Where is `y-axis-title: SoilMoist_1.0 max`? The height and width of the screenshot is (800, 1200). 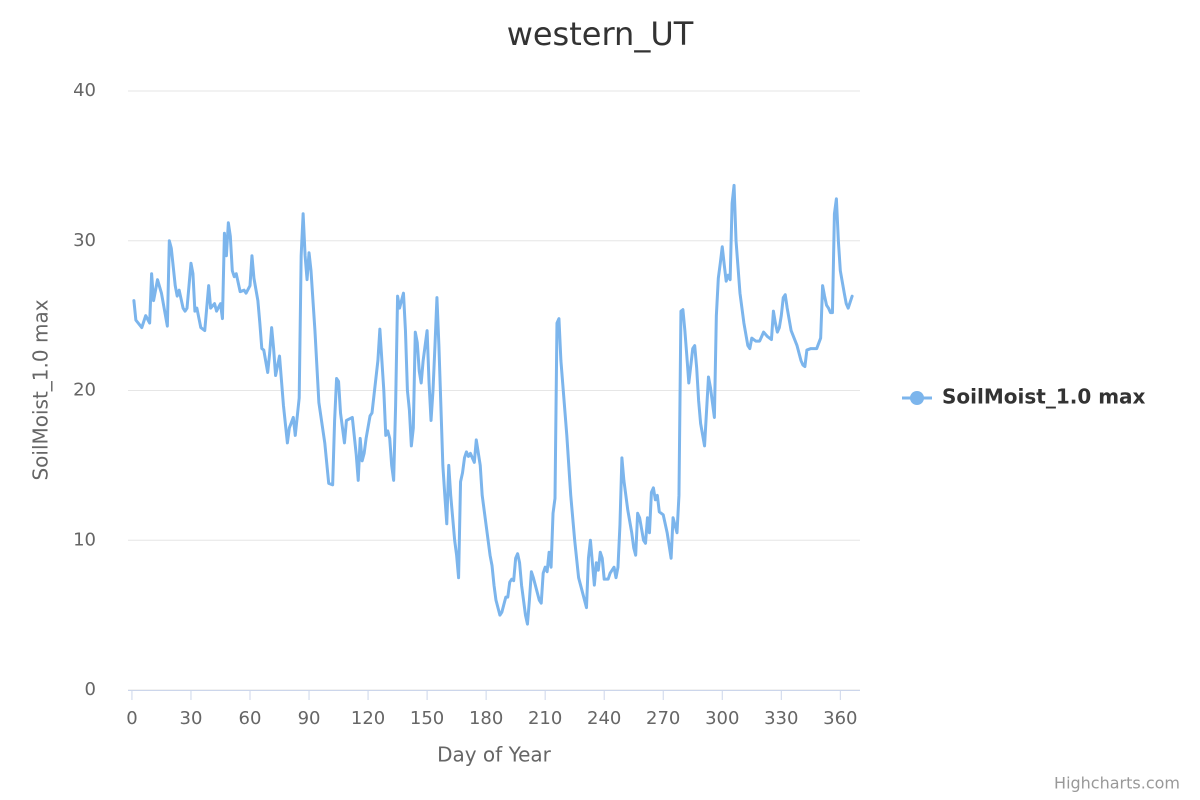 y-axis-title: SoilMoist_1.0 max is located at coordinates (41, 389).